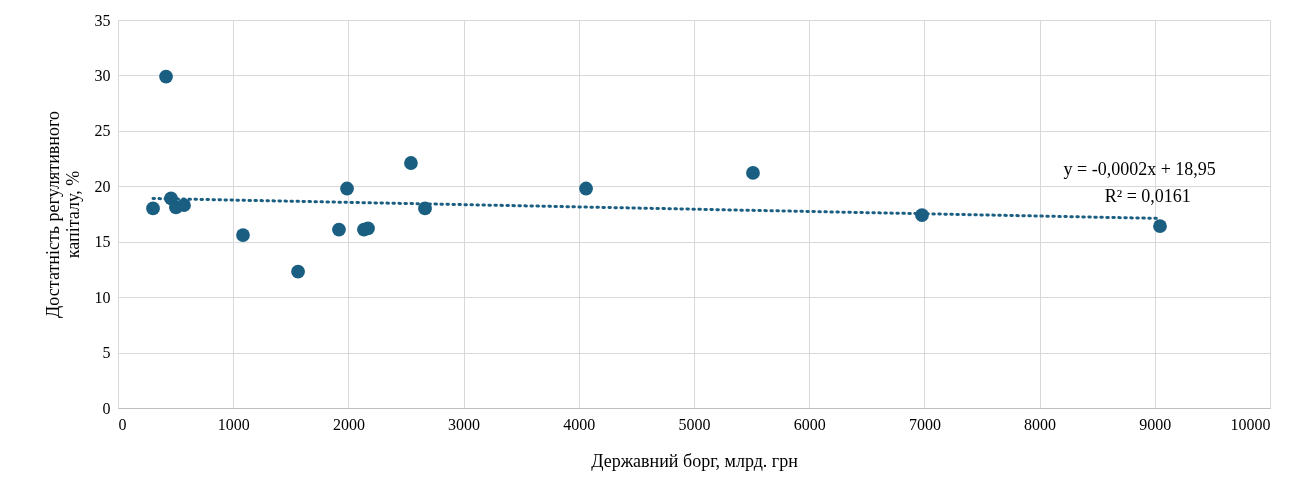 This screenshot has height=498, width=1316. Describe the element at coordinates (695, 460) in the screenshot. I see `x-axis-title: Державний борг, млрд. грн` at that location.